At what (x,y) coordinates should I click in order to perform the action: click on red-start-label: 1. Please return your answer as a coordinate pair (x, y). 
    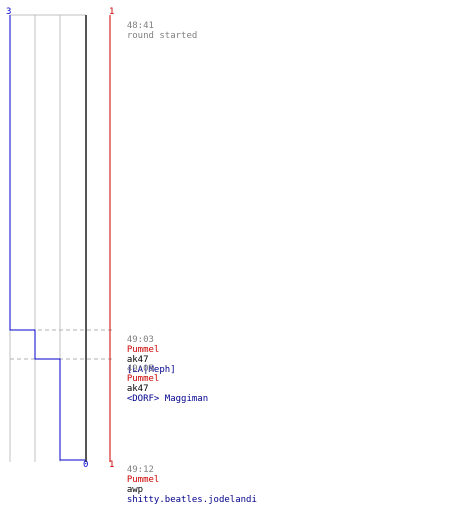
    Looking at the image, I should click on (111, 12).